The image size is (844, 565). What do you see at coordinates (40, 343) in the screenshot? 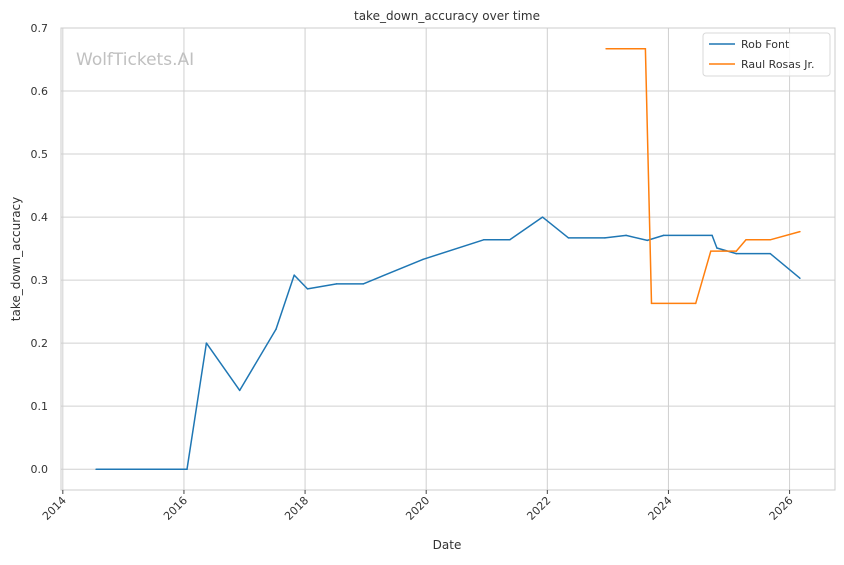
I see `y-tick-label: 0.2` at bounding box center [40, 343].